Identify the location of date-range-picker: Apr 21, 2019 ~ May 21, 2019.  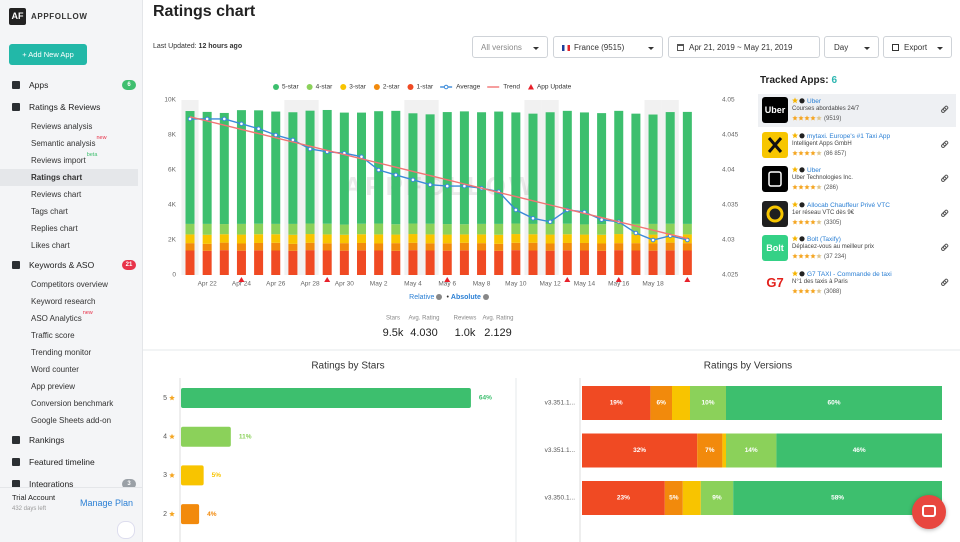
(744, 47).